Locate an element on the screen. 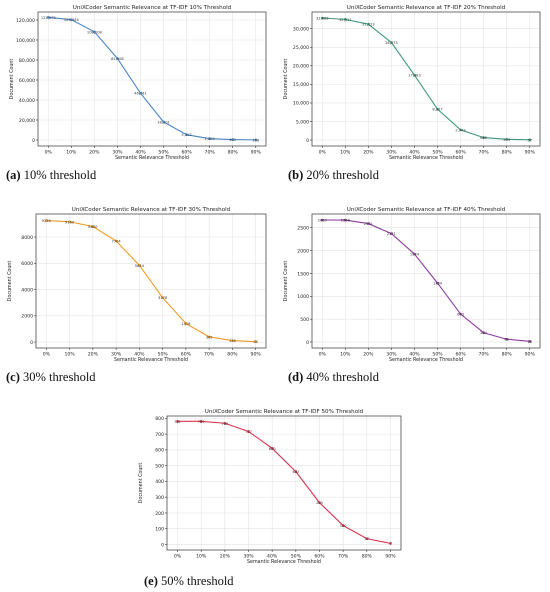 The width and height of the screenshot is (550, 592). data-label: 81,508 is located at coordinates (117, 59).